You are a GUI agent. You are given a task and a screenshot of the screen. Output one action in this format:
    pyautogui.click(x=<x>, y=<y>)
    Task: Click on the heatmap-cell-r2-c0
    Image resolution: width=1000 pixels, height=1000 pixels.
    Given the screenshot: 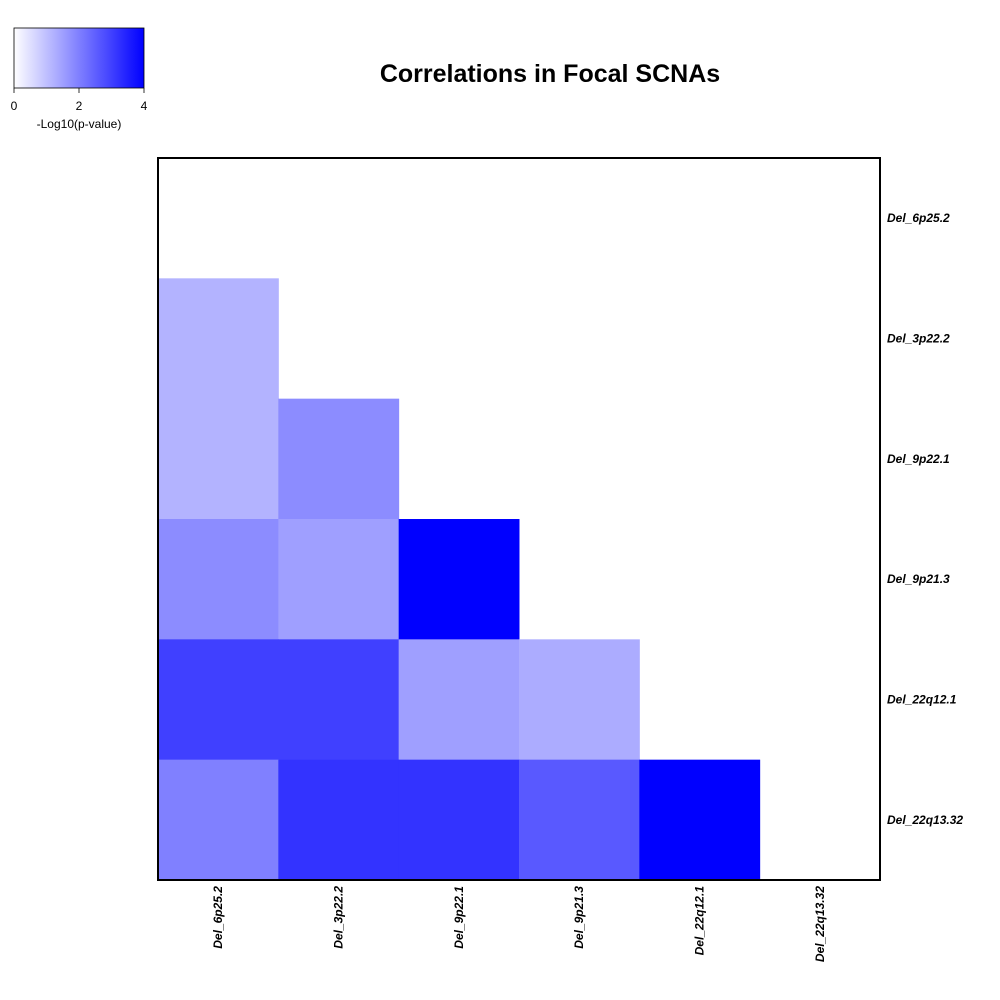 What is the action you would take?
    pyautogui.click(x=218, y=459)
    